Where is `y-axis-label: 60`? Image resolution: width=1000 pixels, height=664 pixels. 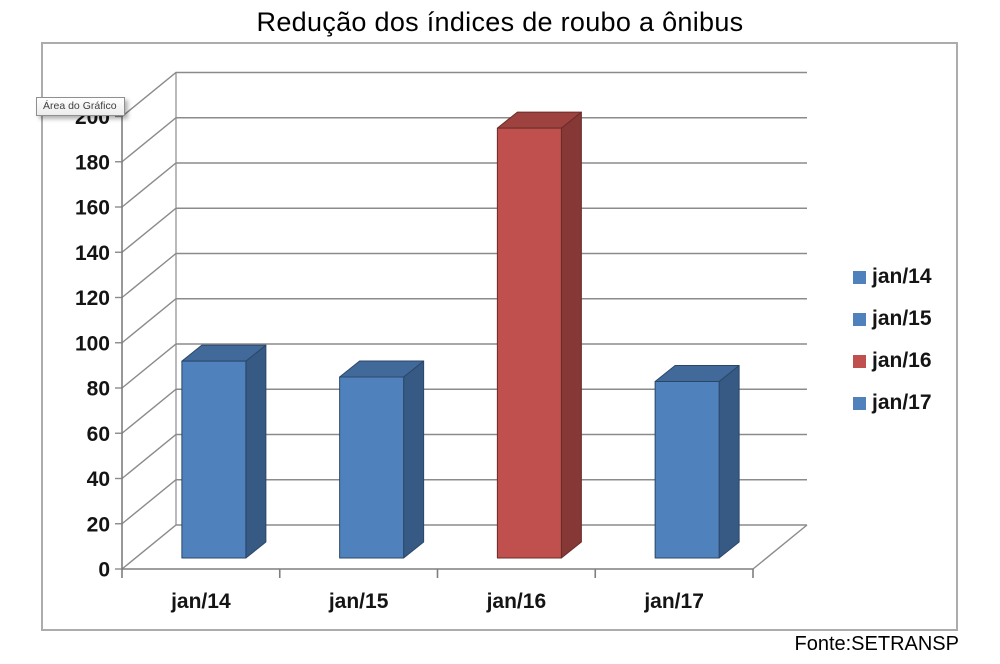 y-axis-label: 60 is located at coordinates (98, 434).